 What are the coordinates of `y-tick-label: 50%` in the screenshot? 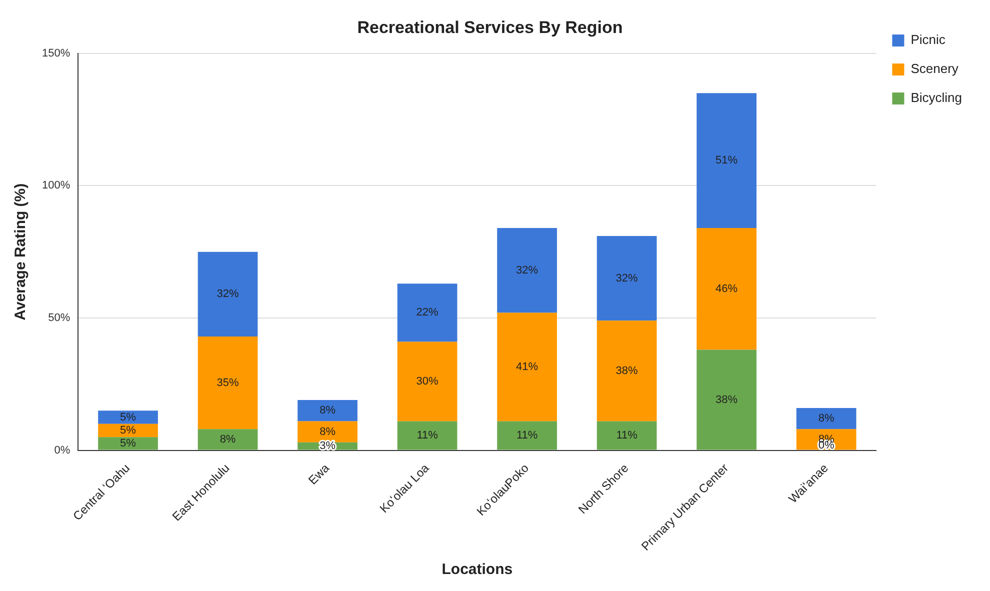 It's located at (59, 318).